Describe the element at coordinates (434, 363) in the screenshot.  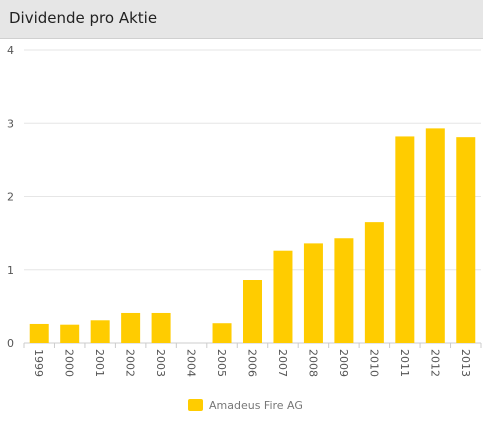
I see `x-tick-label: 2012` at that location.